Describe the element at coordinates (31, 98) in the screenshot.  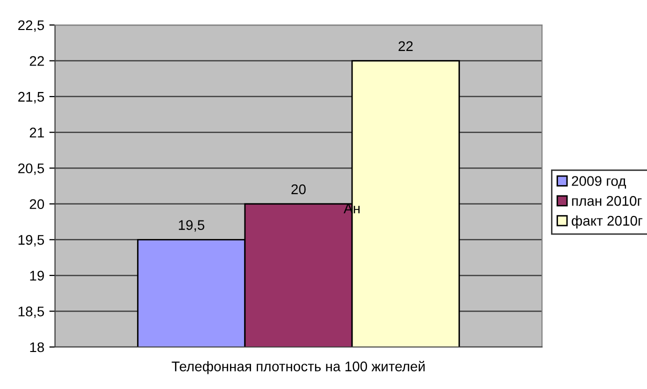
I see `y-tick-label: 21,5` at that location.